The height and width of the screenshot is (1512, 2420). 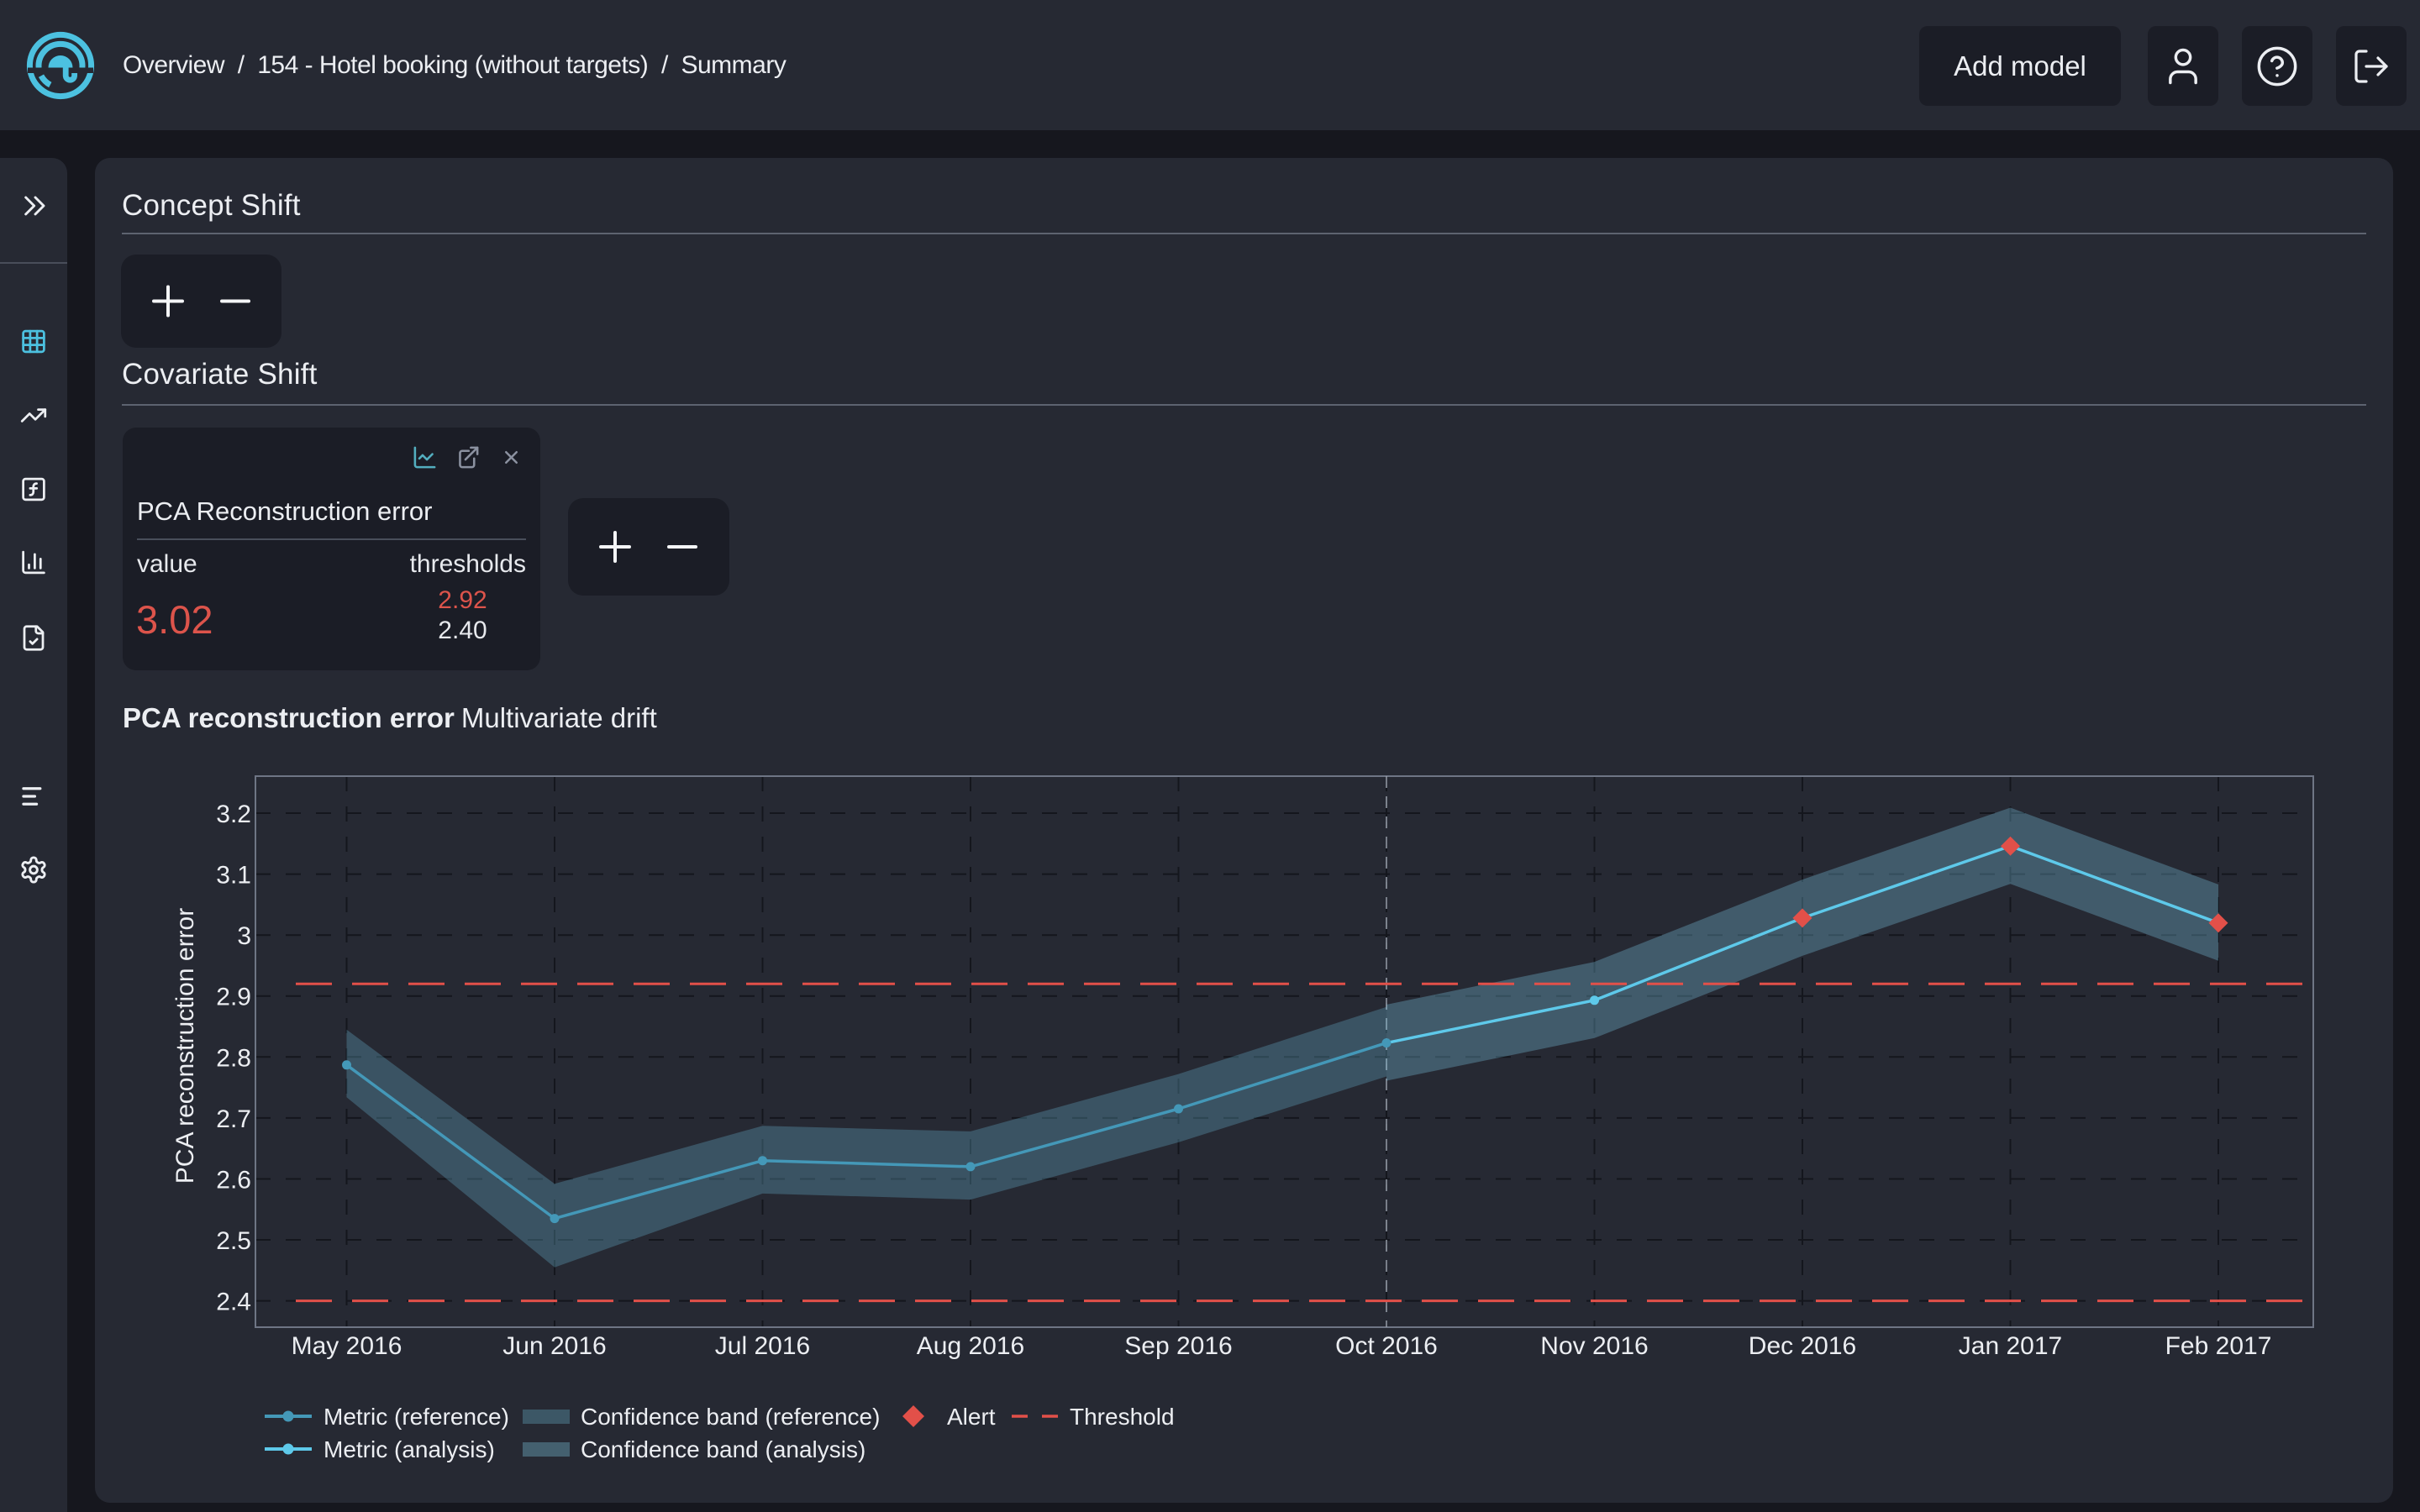 What do you see at coordinates (2218, 1346) in the screenshot?
I see `svg-text: Feb 2017` at bounding box center [2218, 1346].